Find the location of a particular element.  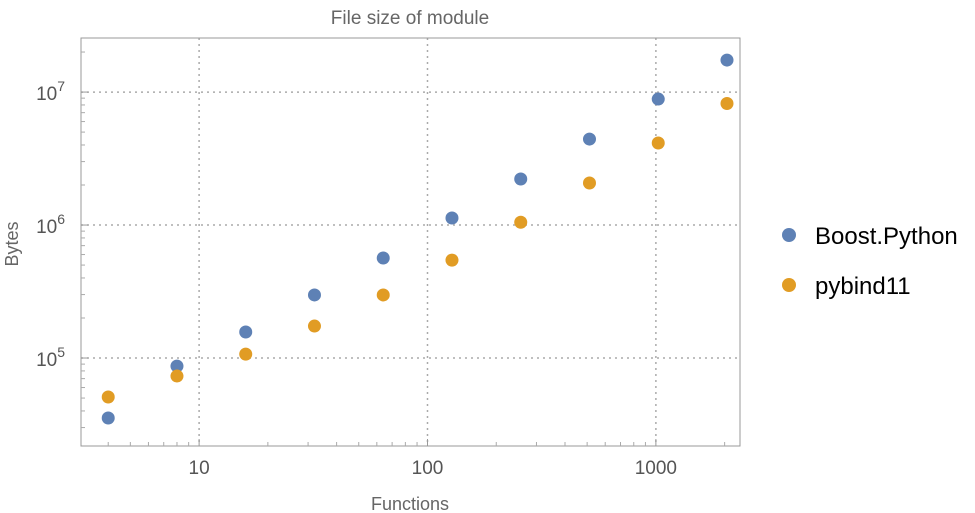

y-tick-label: 10⁵ is located at coordinates (50, 357).